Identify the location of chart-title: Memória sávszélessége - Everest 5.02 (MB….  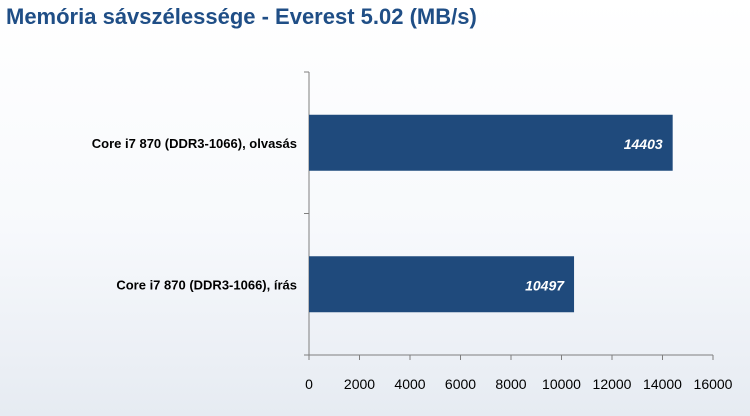
(241, 16).